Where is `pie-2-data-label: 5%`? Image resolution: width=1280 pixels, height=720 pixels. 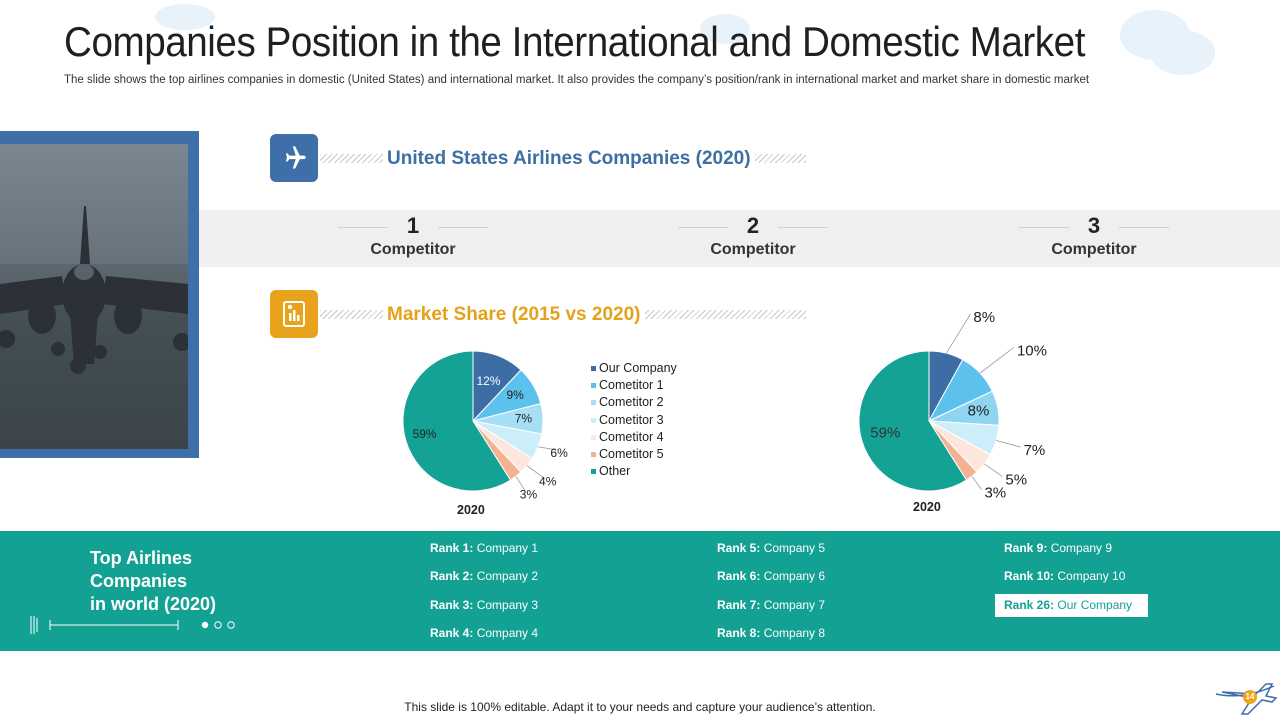 pie-2-data-label: 5% is located at coordinates (1016, 479).